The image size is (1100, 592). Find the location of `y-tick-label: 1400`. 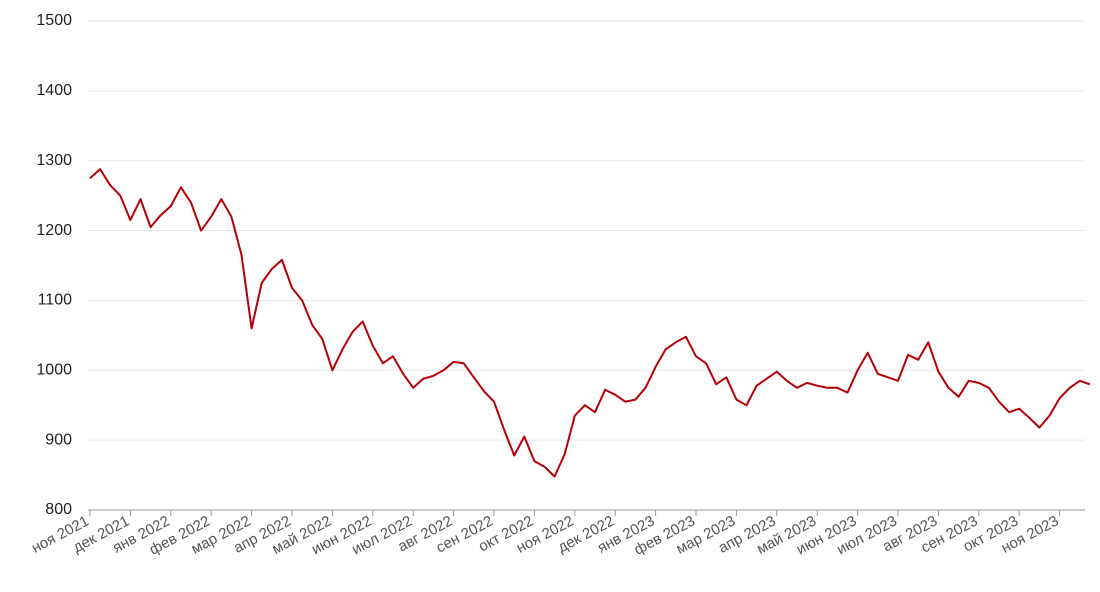

y-tick-label: 1400 is located at coordinates (54, 90).